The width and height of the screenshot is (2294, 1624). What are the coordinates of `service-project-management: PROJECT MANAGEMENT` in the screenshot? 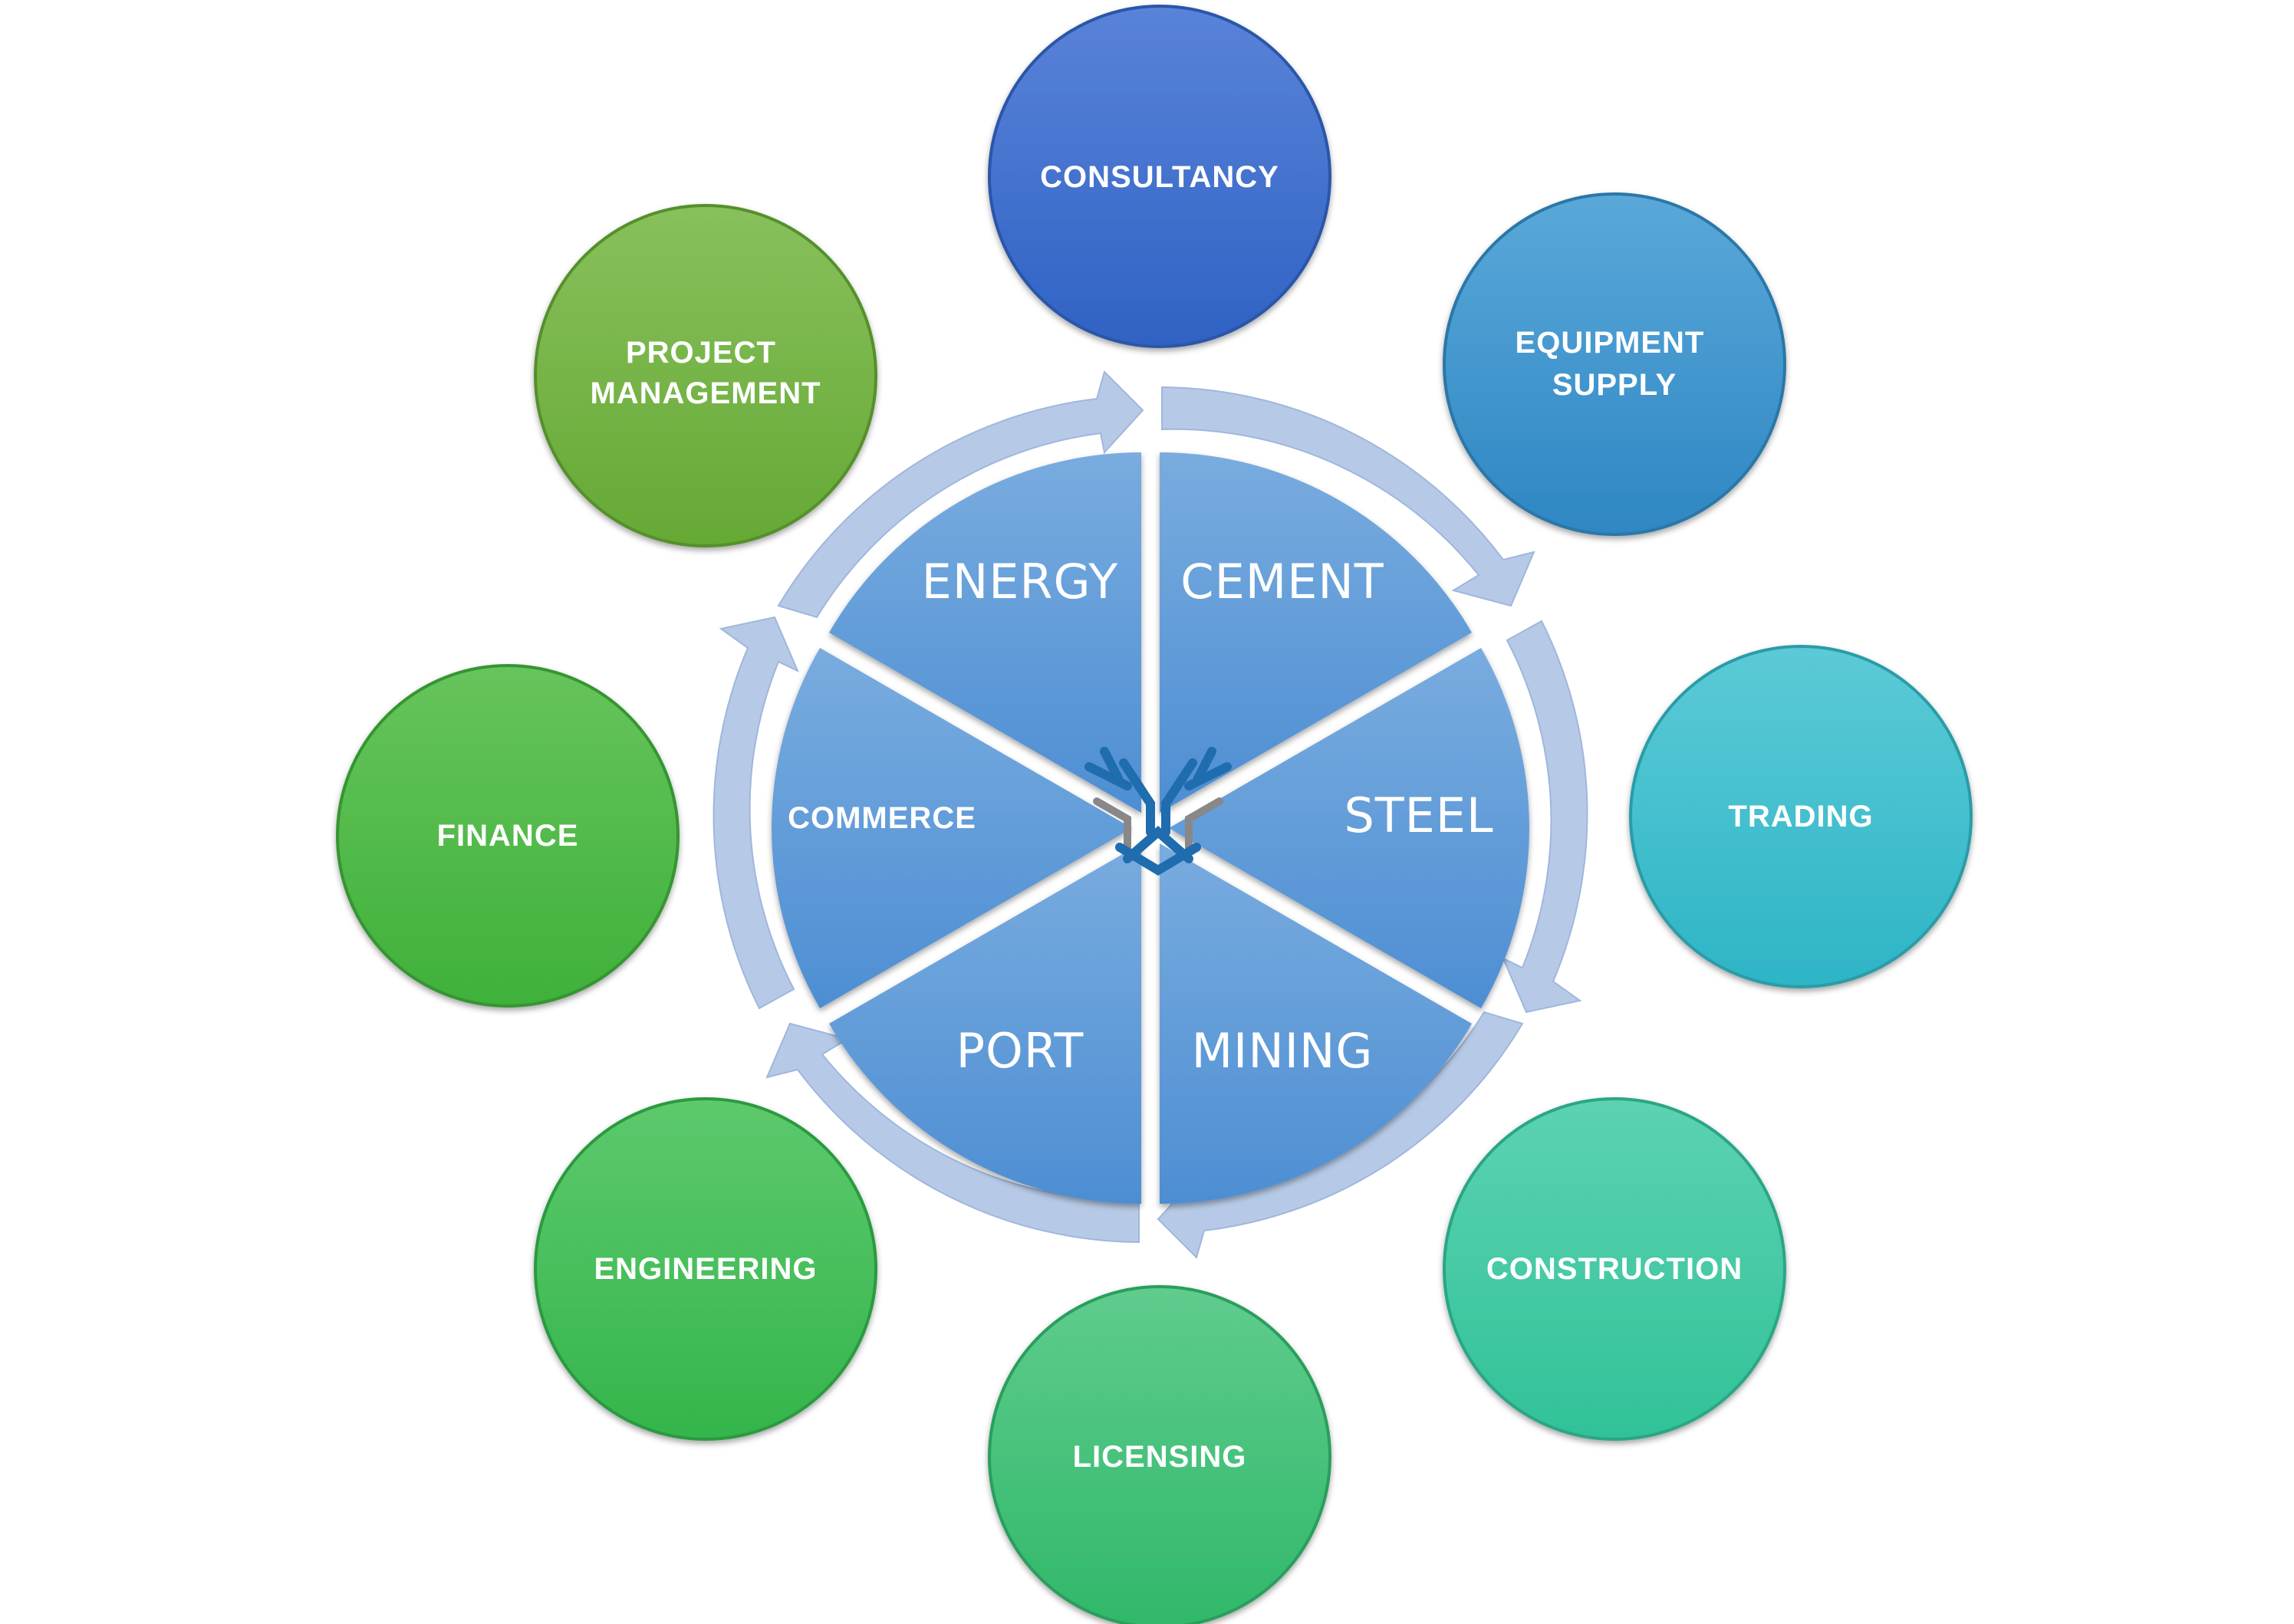 It's located at (705, 375).